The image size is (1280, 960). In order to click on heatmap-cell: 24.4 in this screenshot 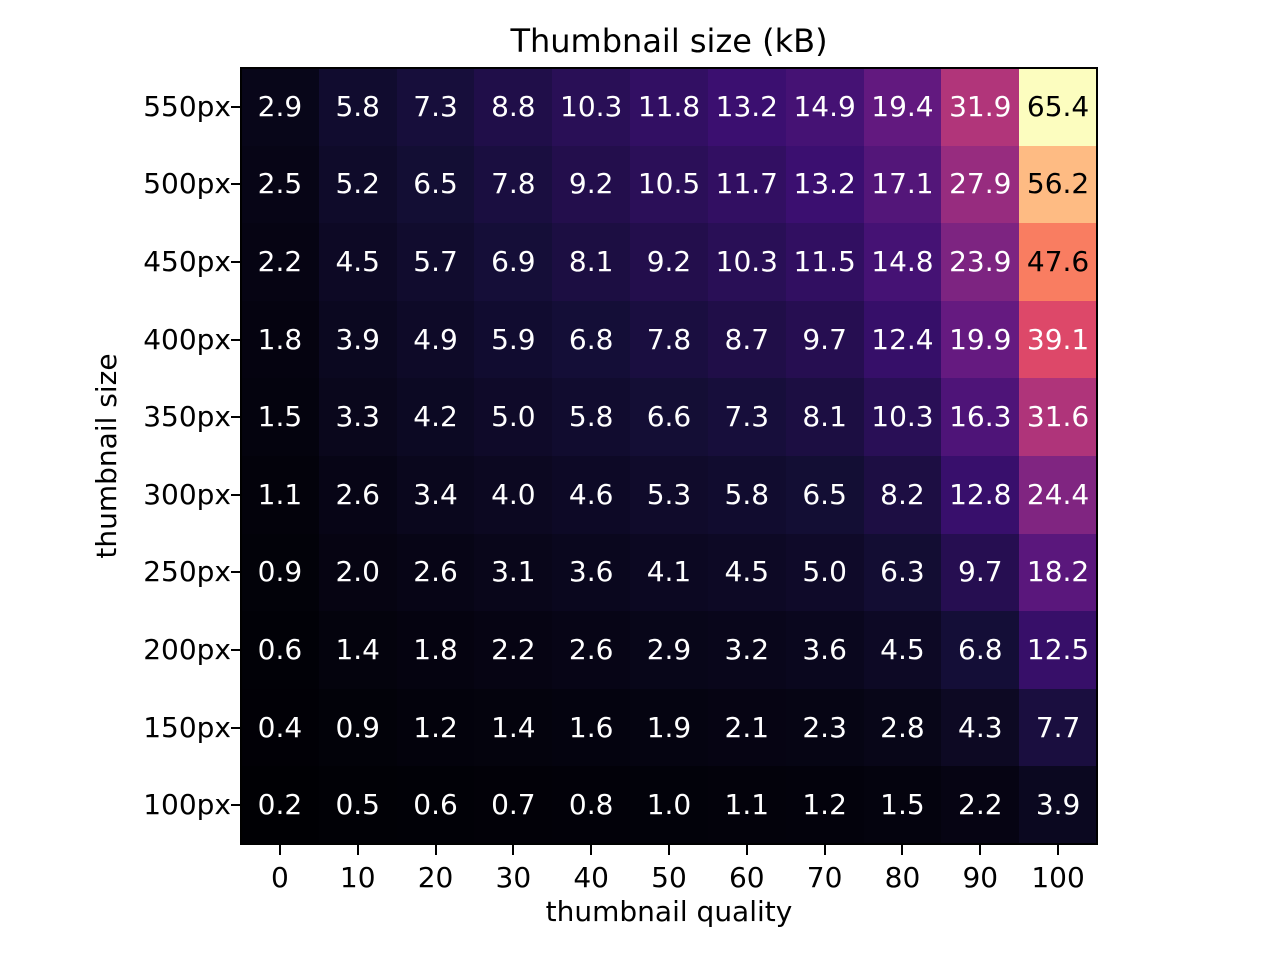, I will do `click(1058, 494)`.